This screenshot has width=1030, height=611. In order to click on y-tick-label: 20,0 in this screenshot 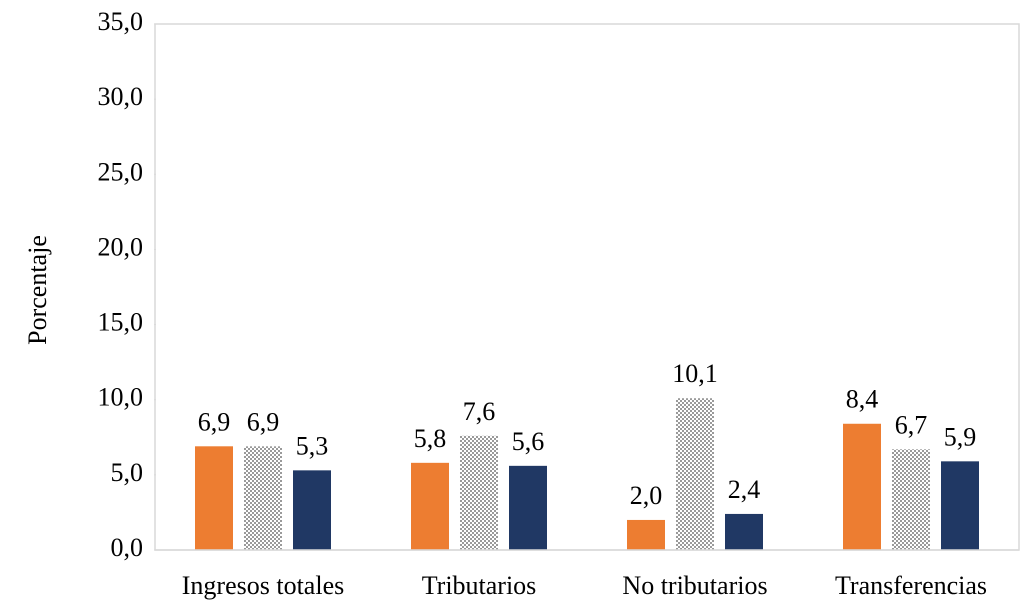, I will do `click(121, 246)`.